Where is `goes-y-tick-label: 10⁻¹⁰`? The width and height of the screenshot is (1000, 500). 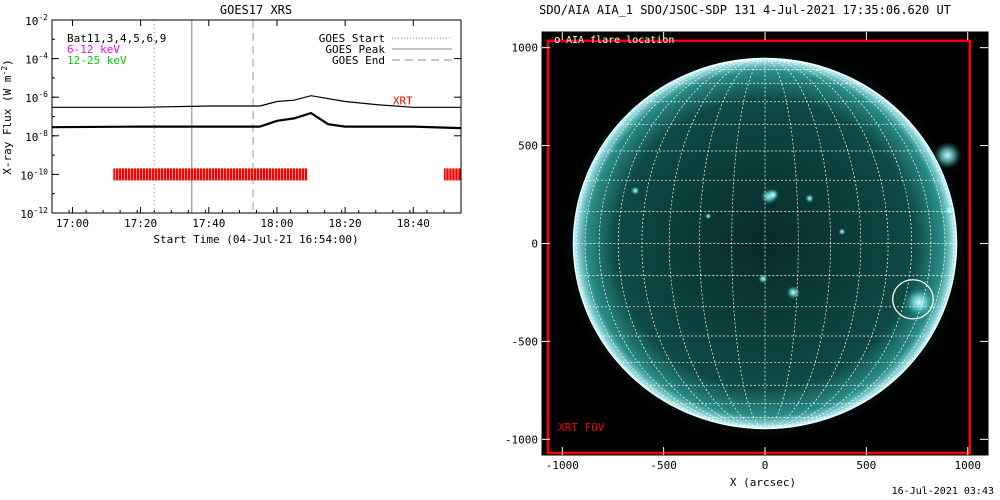 goes-y-tick-label: 10⁻¹⁰ is located at coordinates (34, 174).